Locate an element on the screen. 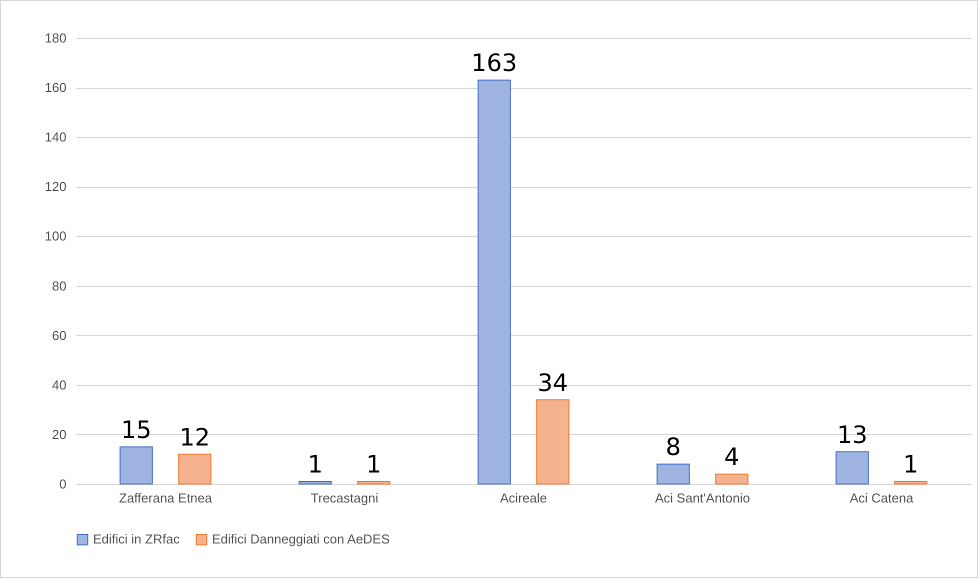 The height and width of the screenshot is (580, 980). data-label: 8 is located at coordinates (673, 447).